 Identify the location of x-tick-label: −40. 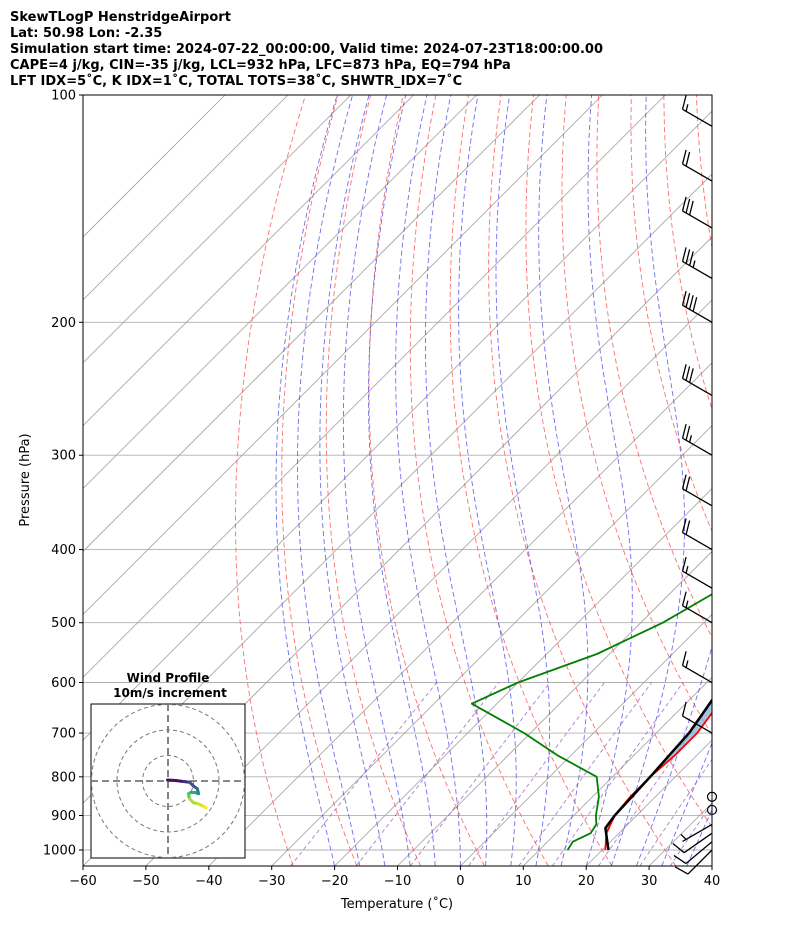
(208, 881).